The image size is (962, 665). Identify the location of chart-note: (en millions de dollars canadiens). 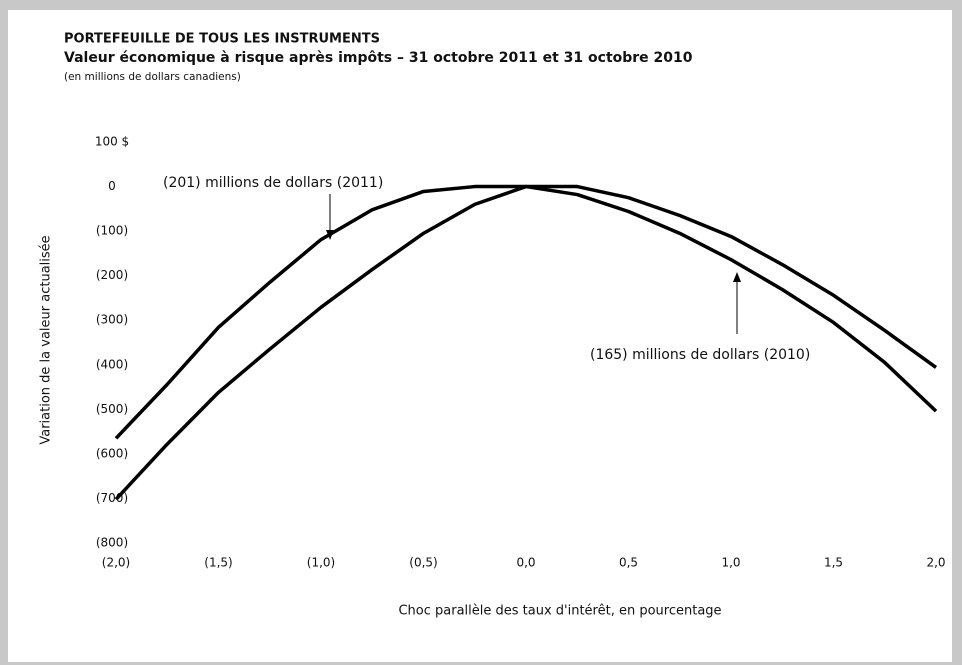
(152, 77).